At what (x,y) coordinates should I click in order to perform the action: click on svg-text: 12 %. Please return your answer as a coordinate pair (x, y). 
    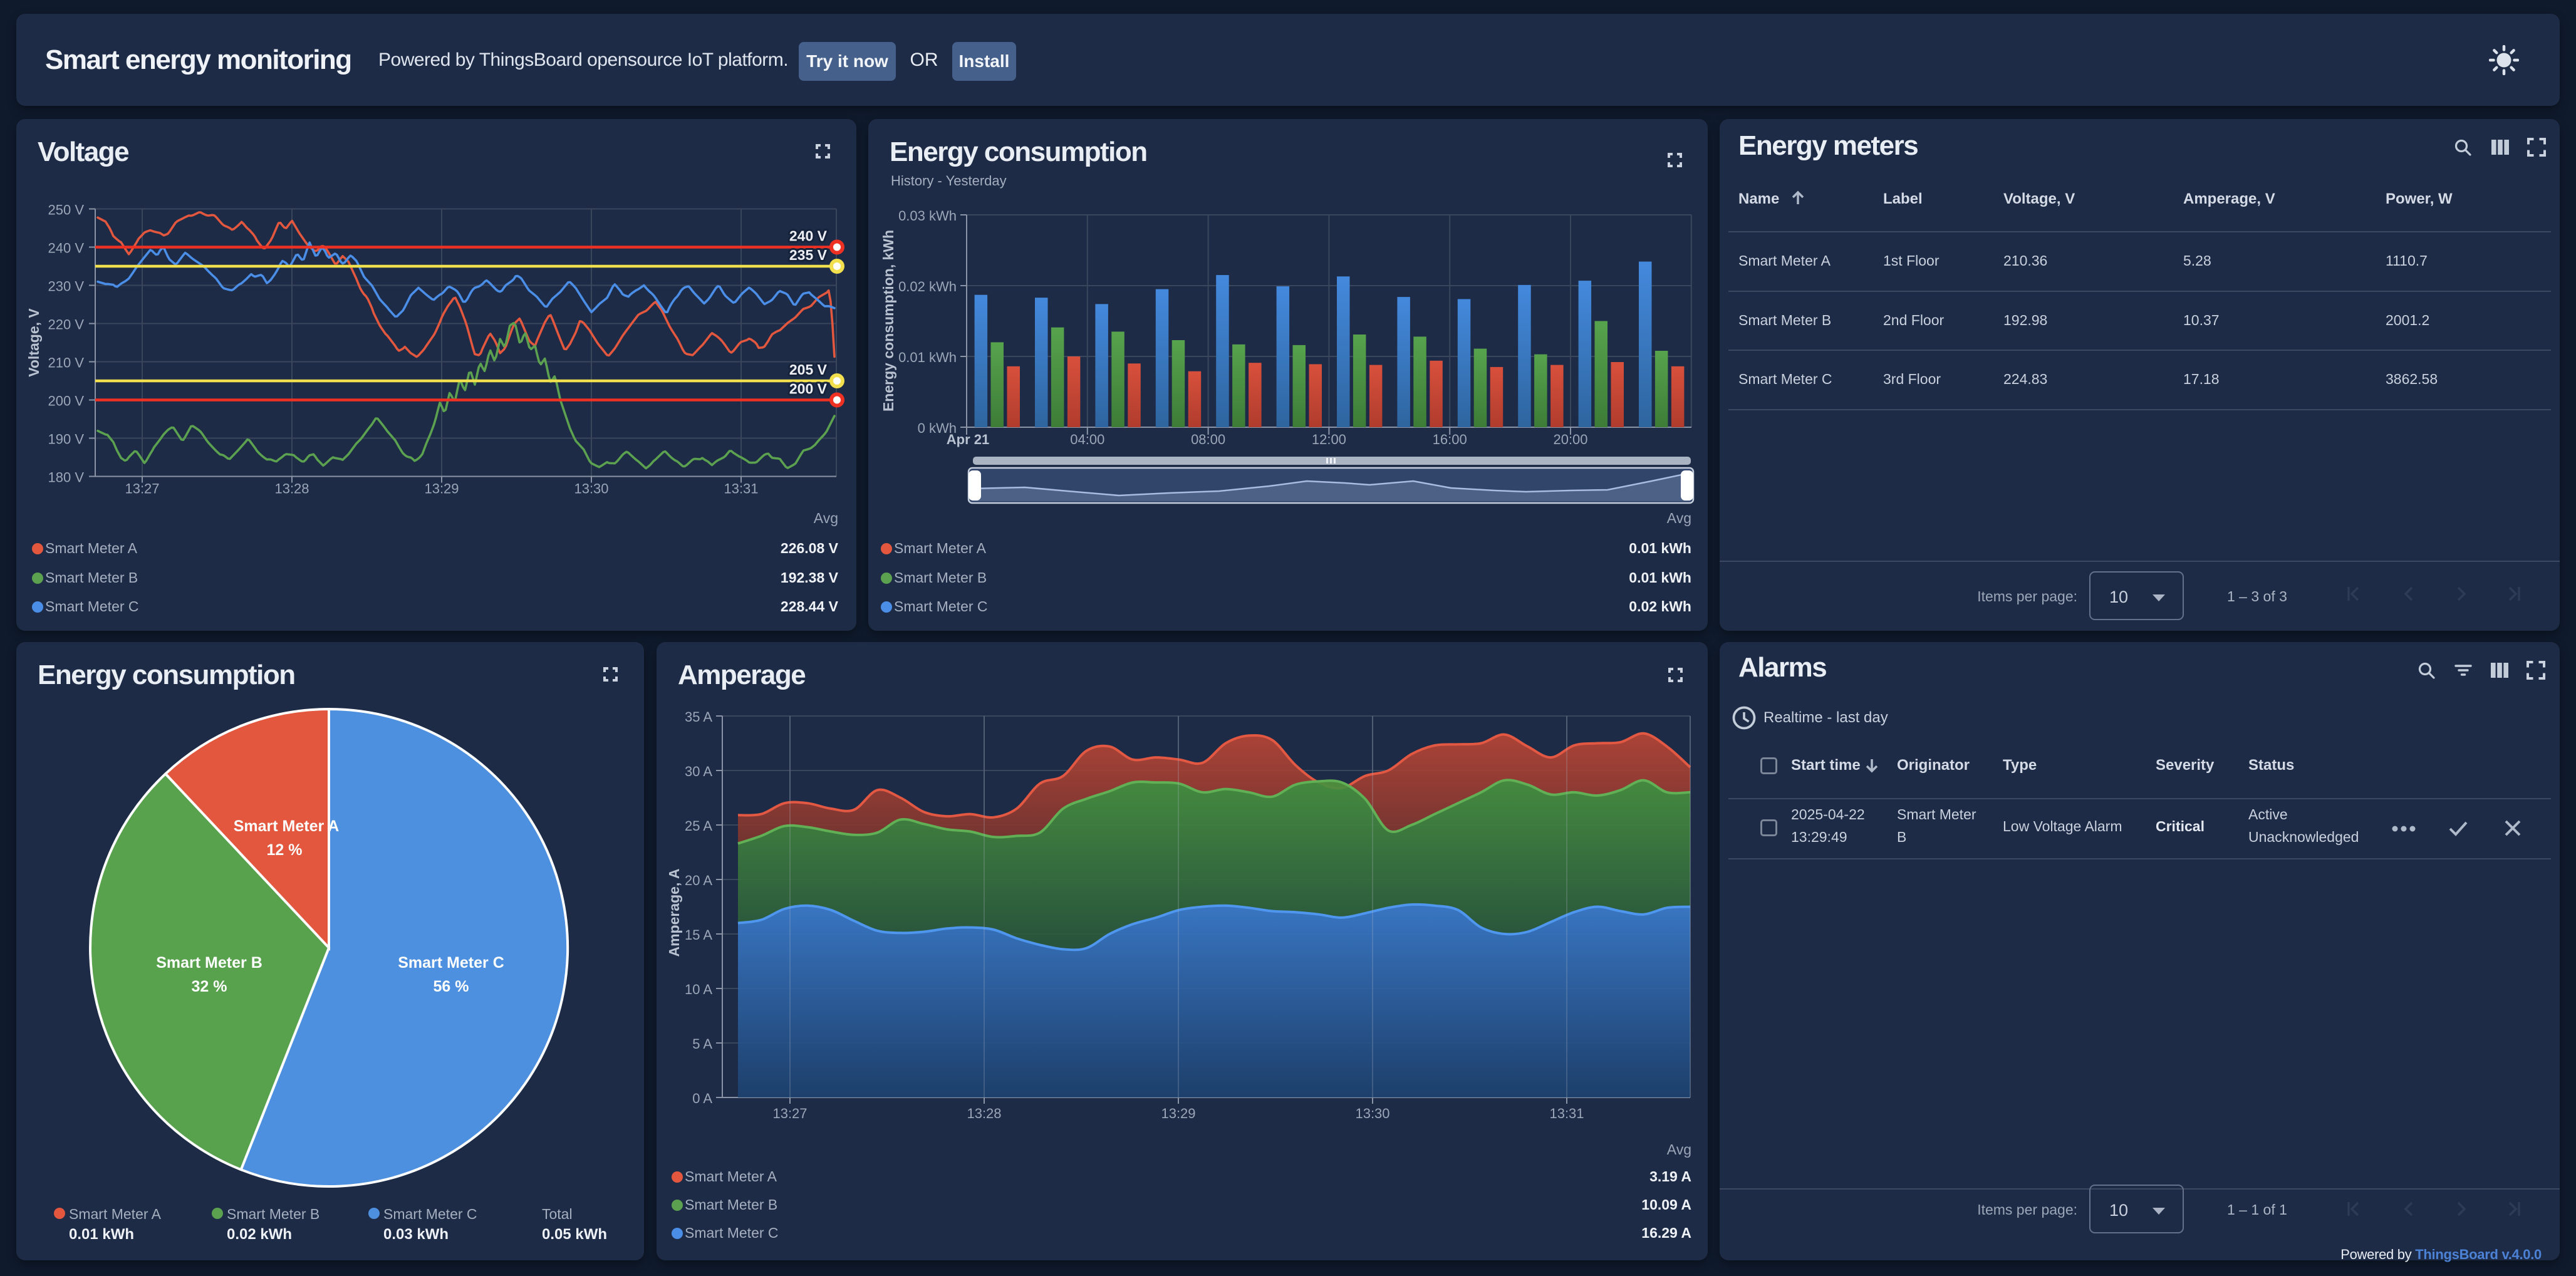
    Looking at the image, I should click on (285, 850).